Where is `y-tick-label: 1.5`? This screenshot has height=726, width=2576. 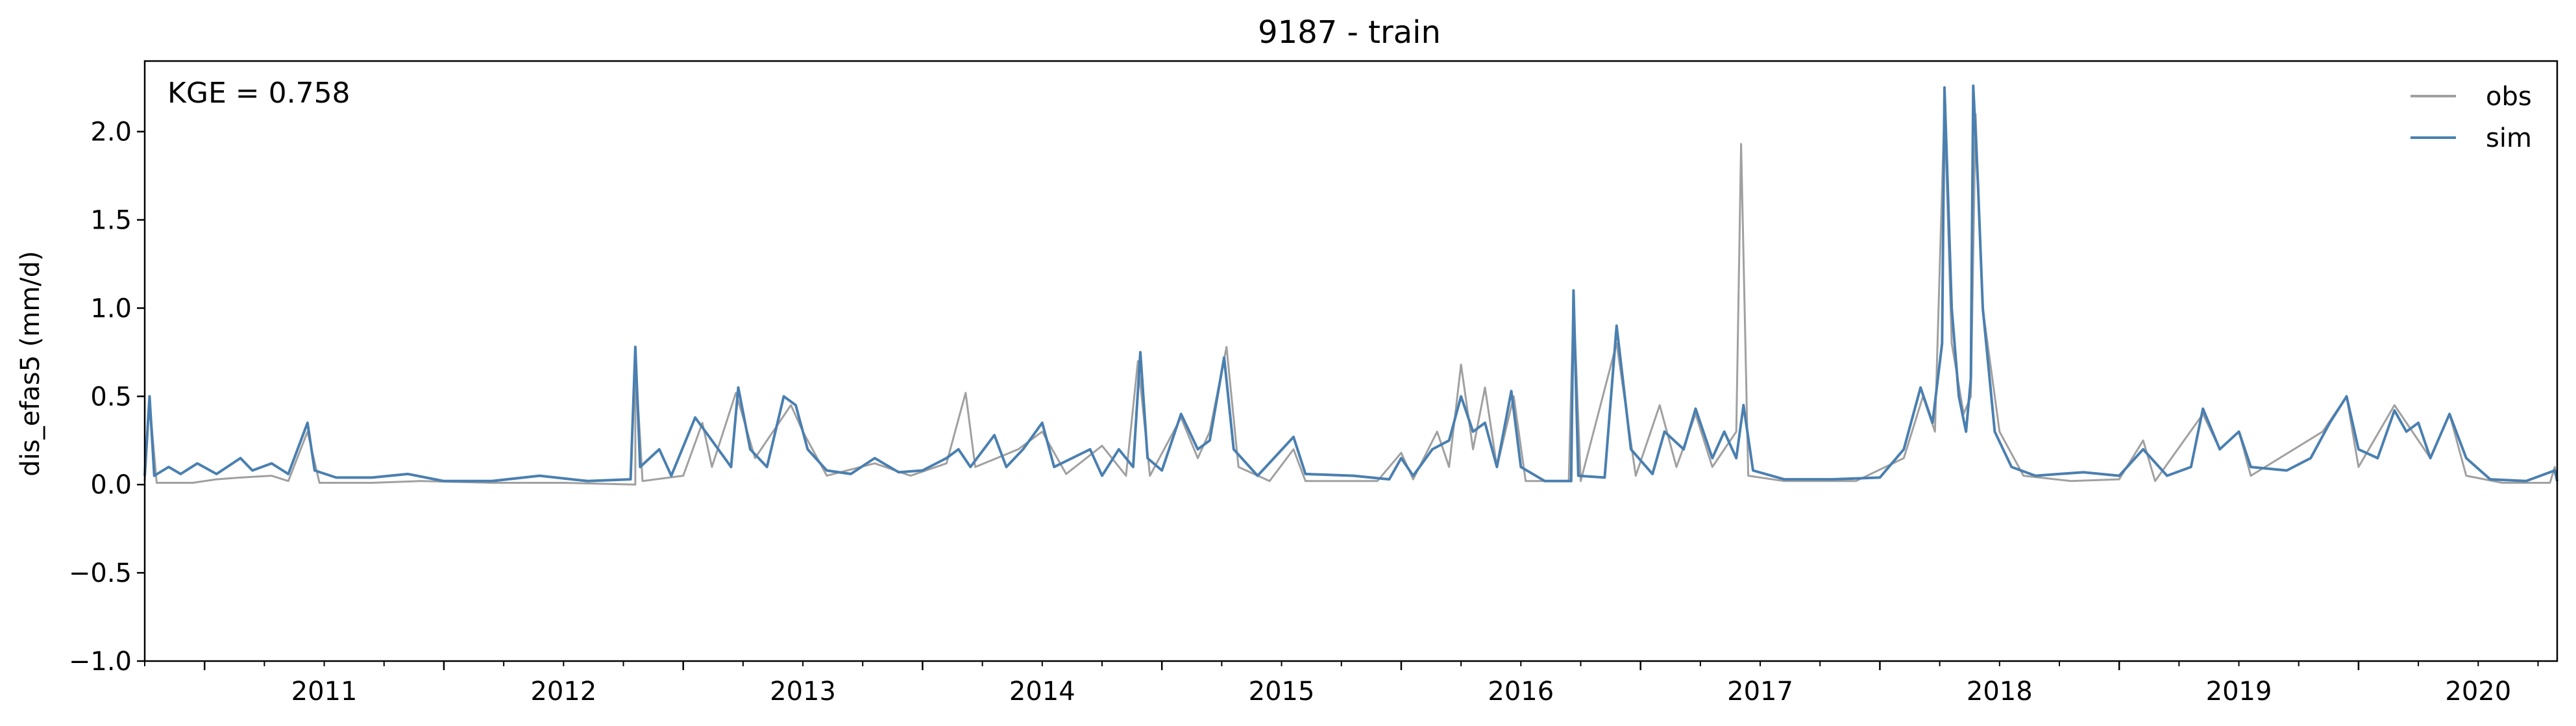 y-tick-label: 1.5 is located at coordinates (111, 221).